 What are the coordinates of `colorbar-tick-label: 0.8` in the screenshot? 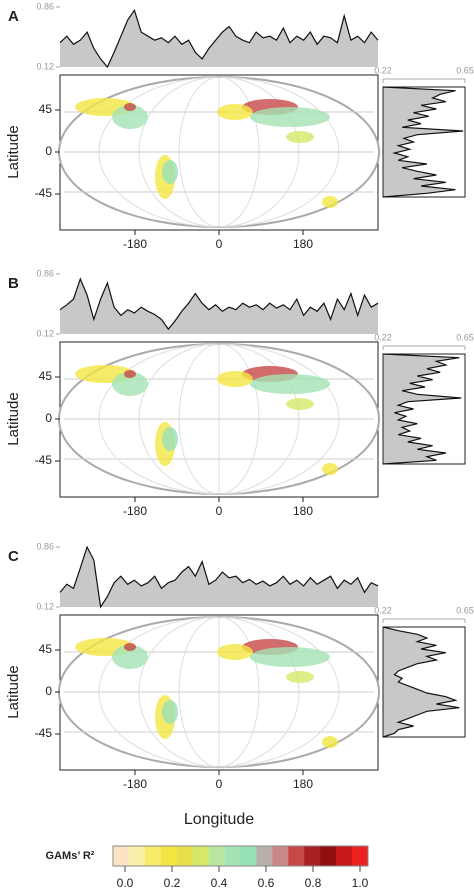 It's located at (313, 883).